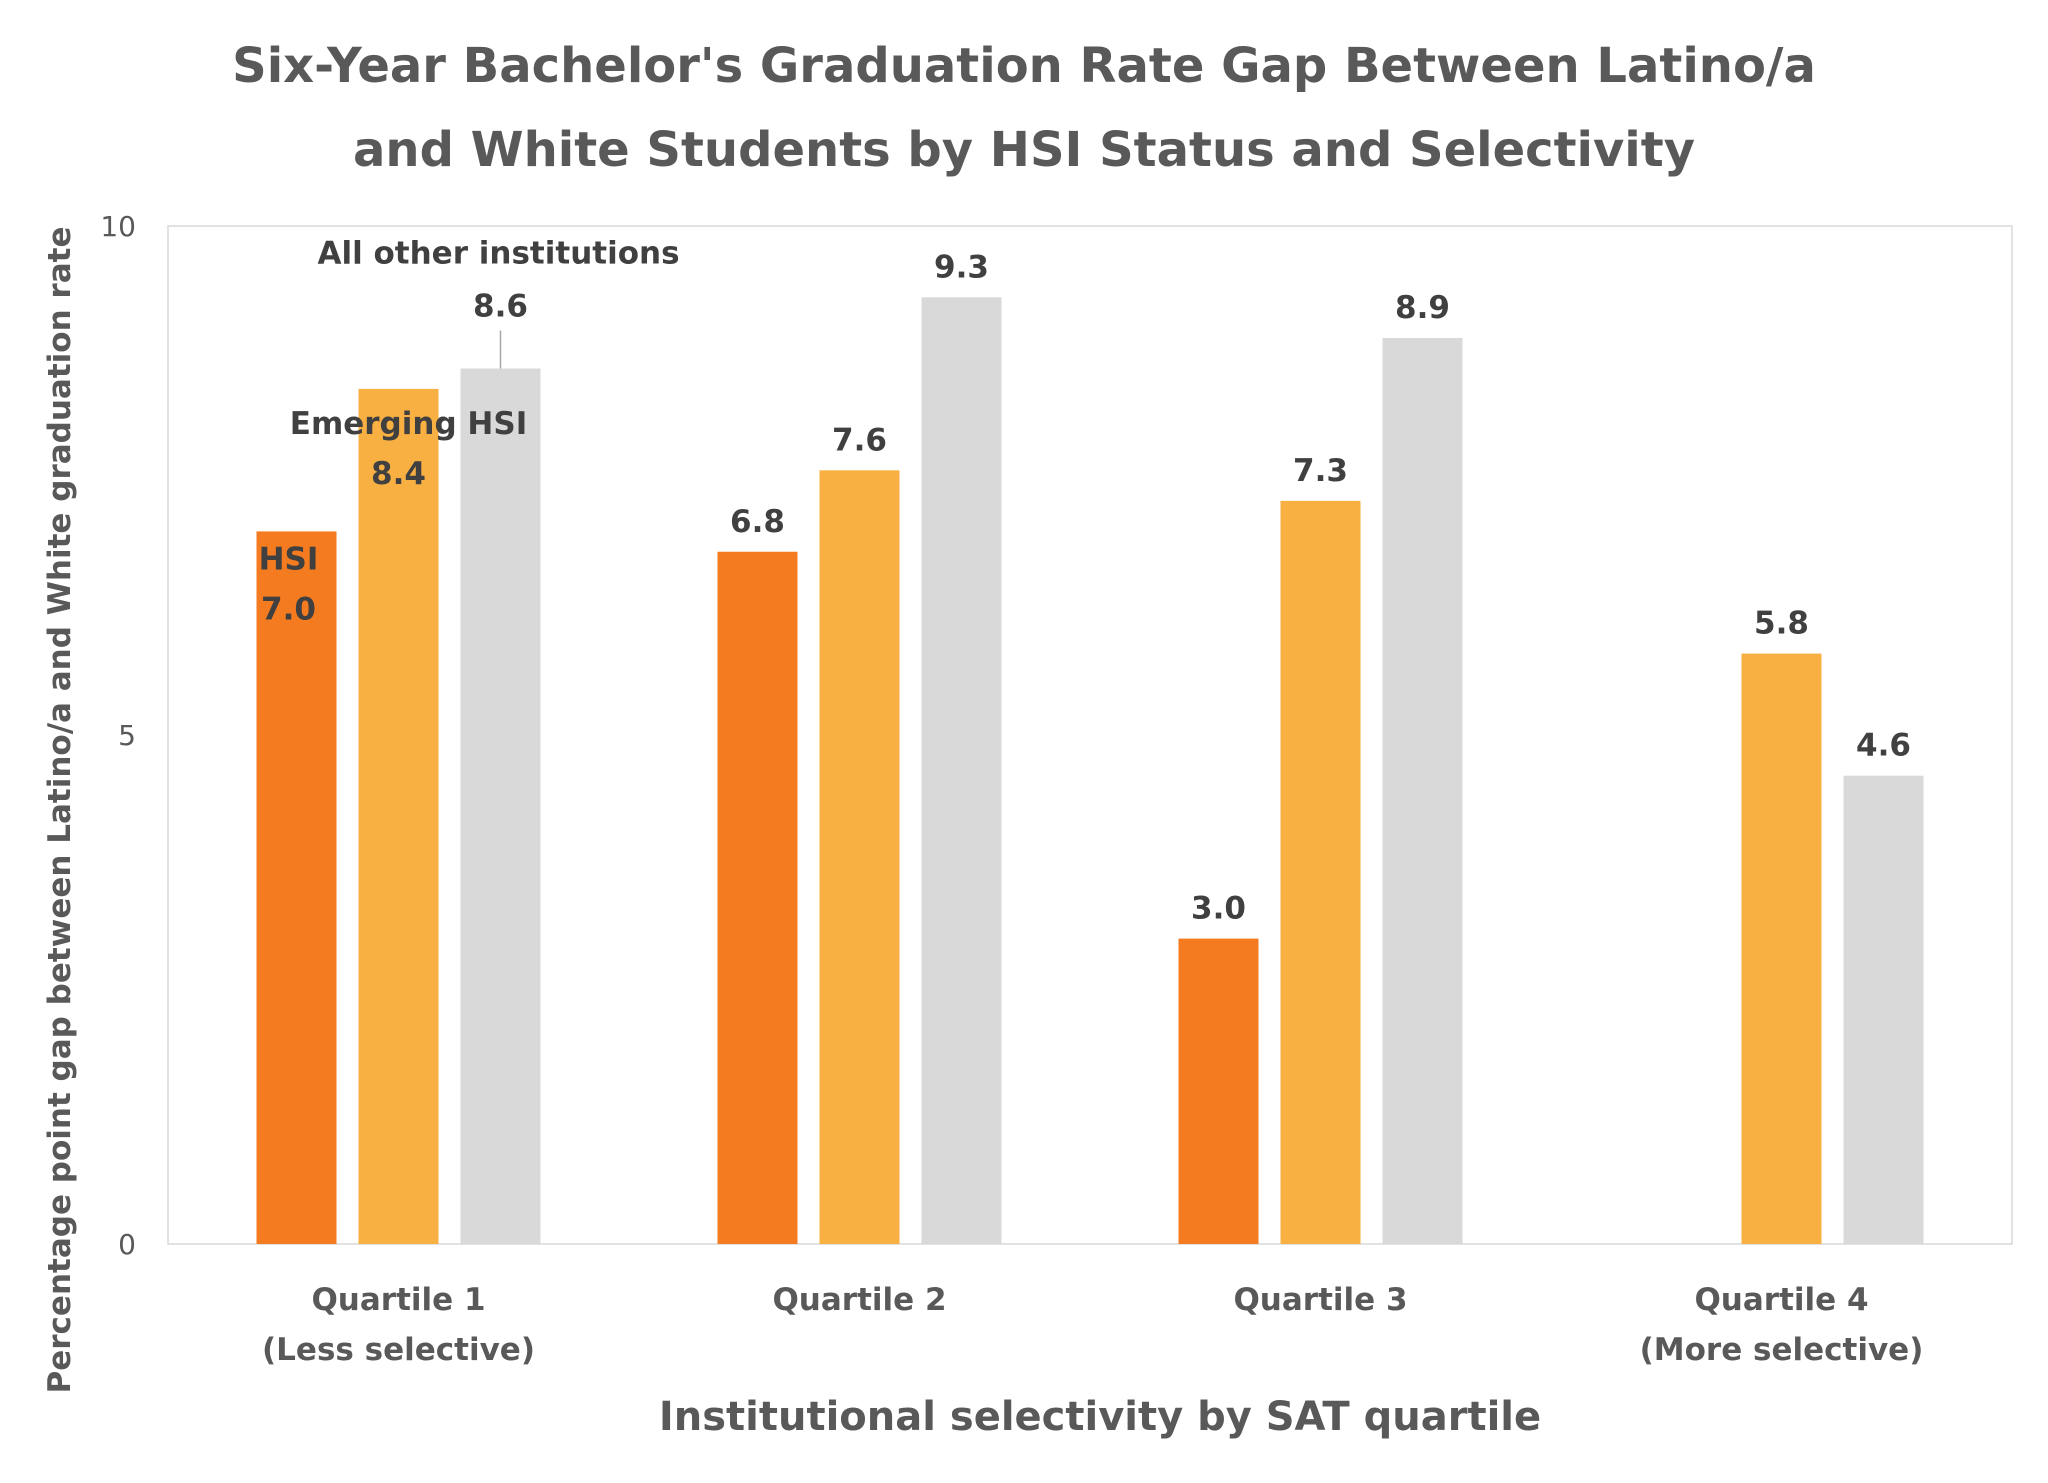  I want to click on x-tick-label: Quartile 4, so click(1781, 1300).